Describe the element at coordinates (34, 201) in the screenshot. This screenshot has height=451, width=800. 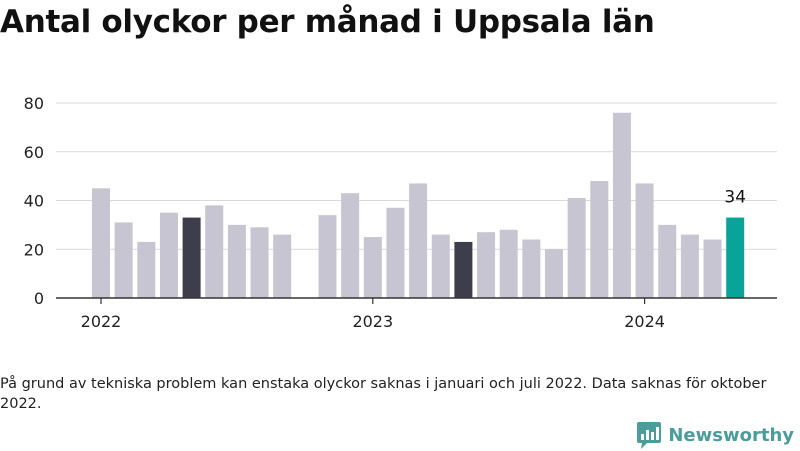
I see `y-tick-label: 40` at that location.